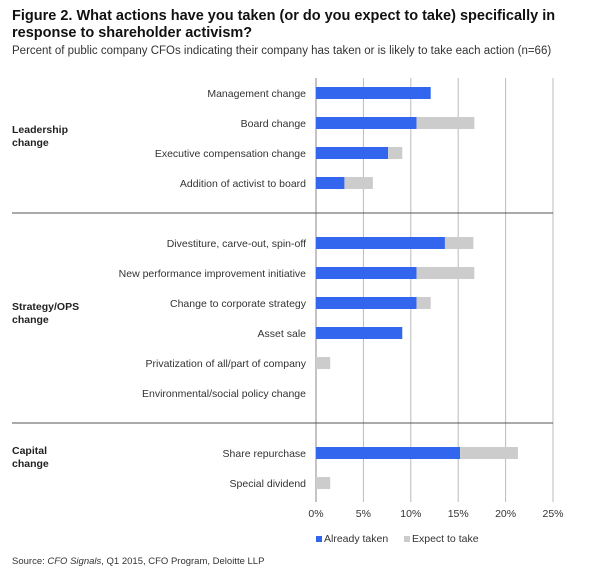 The height and width of the screenshot is (576, 593). Describe the element at coordinates (236, 244) in the screenshot. I see `category-label: Divestiture, carve-out, spin-off` at that location.